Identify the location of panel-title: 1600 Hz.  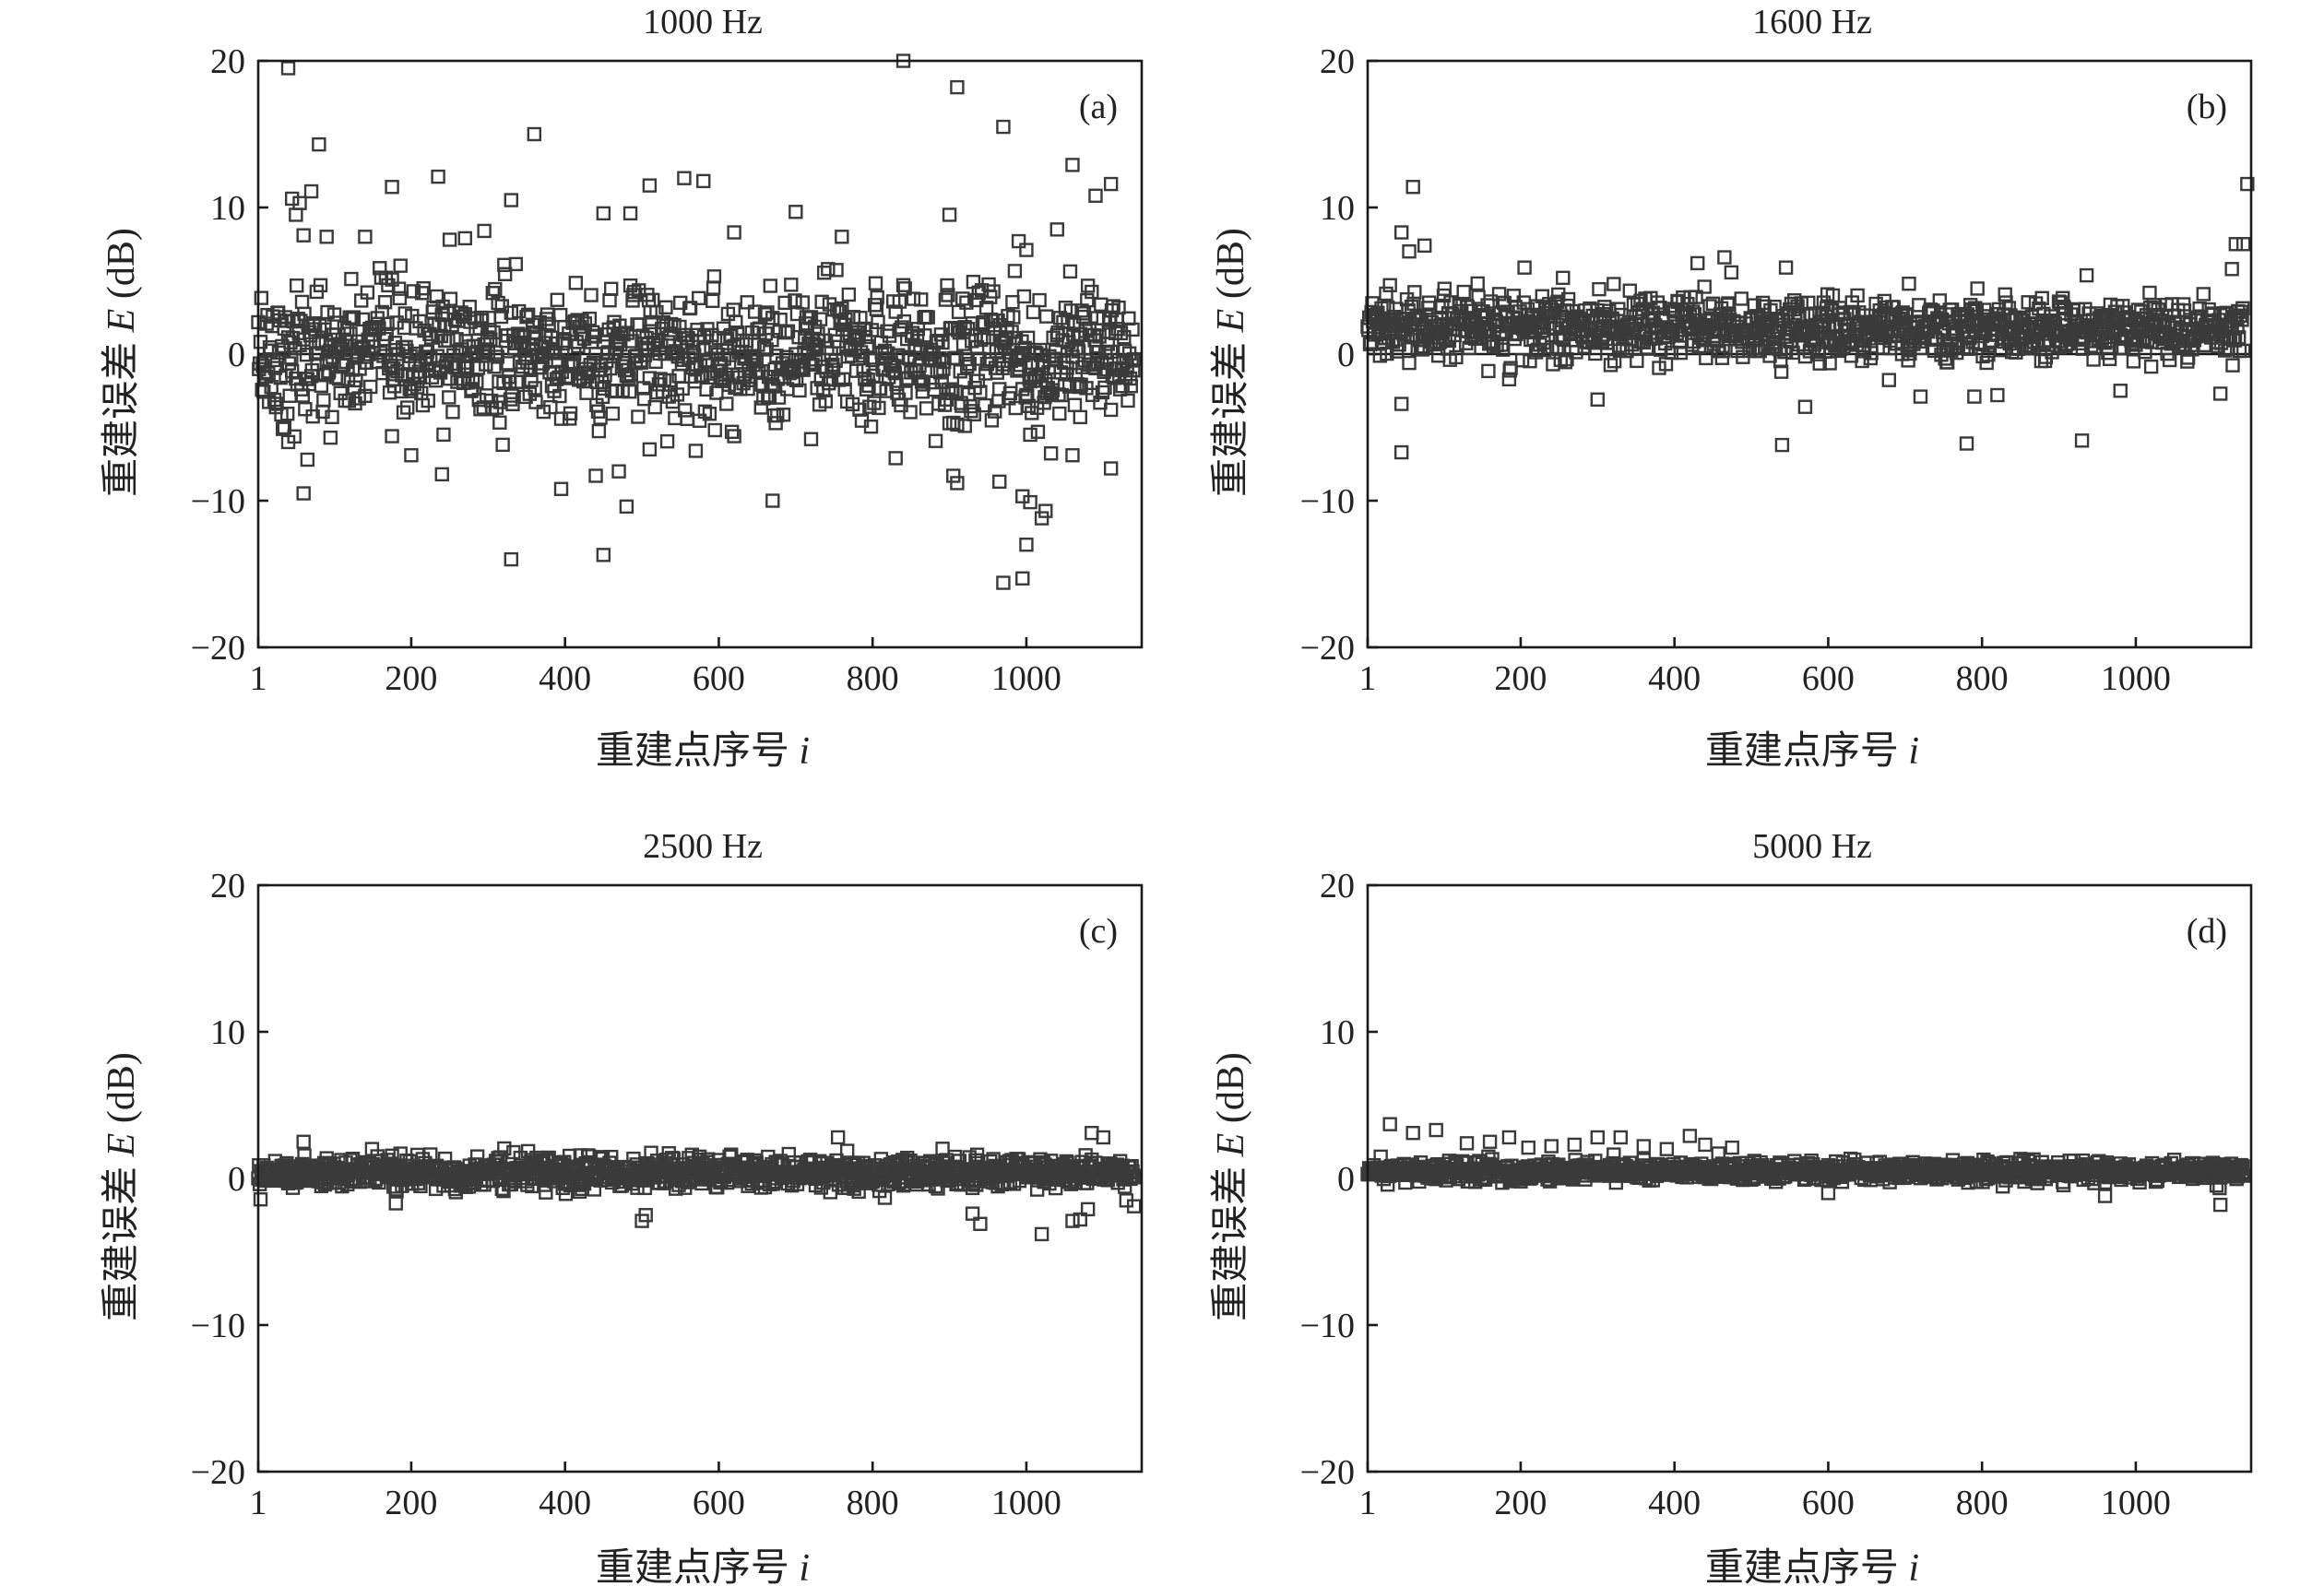
(1812, 22).